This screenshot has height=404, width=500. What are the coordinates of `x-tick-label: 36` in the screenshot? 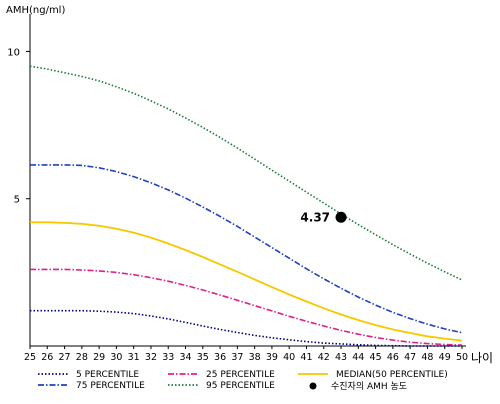 It's located at (220, 357).